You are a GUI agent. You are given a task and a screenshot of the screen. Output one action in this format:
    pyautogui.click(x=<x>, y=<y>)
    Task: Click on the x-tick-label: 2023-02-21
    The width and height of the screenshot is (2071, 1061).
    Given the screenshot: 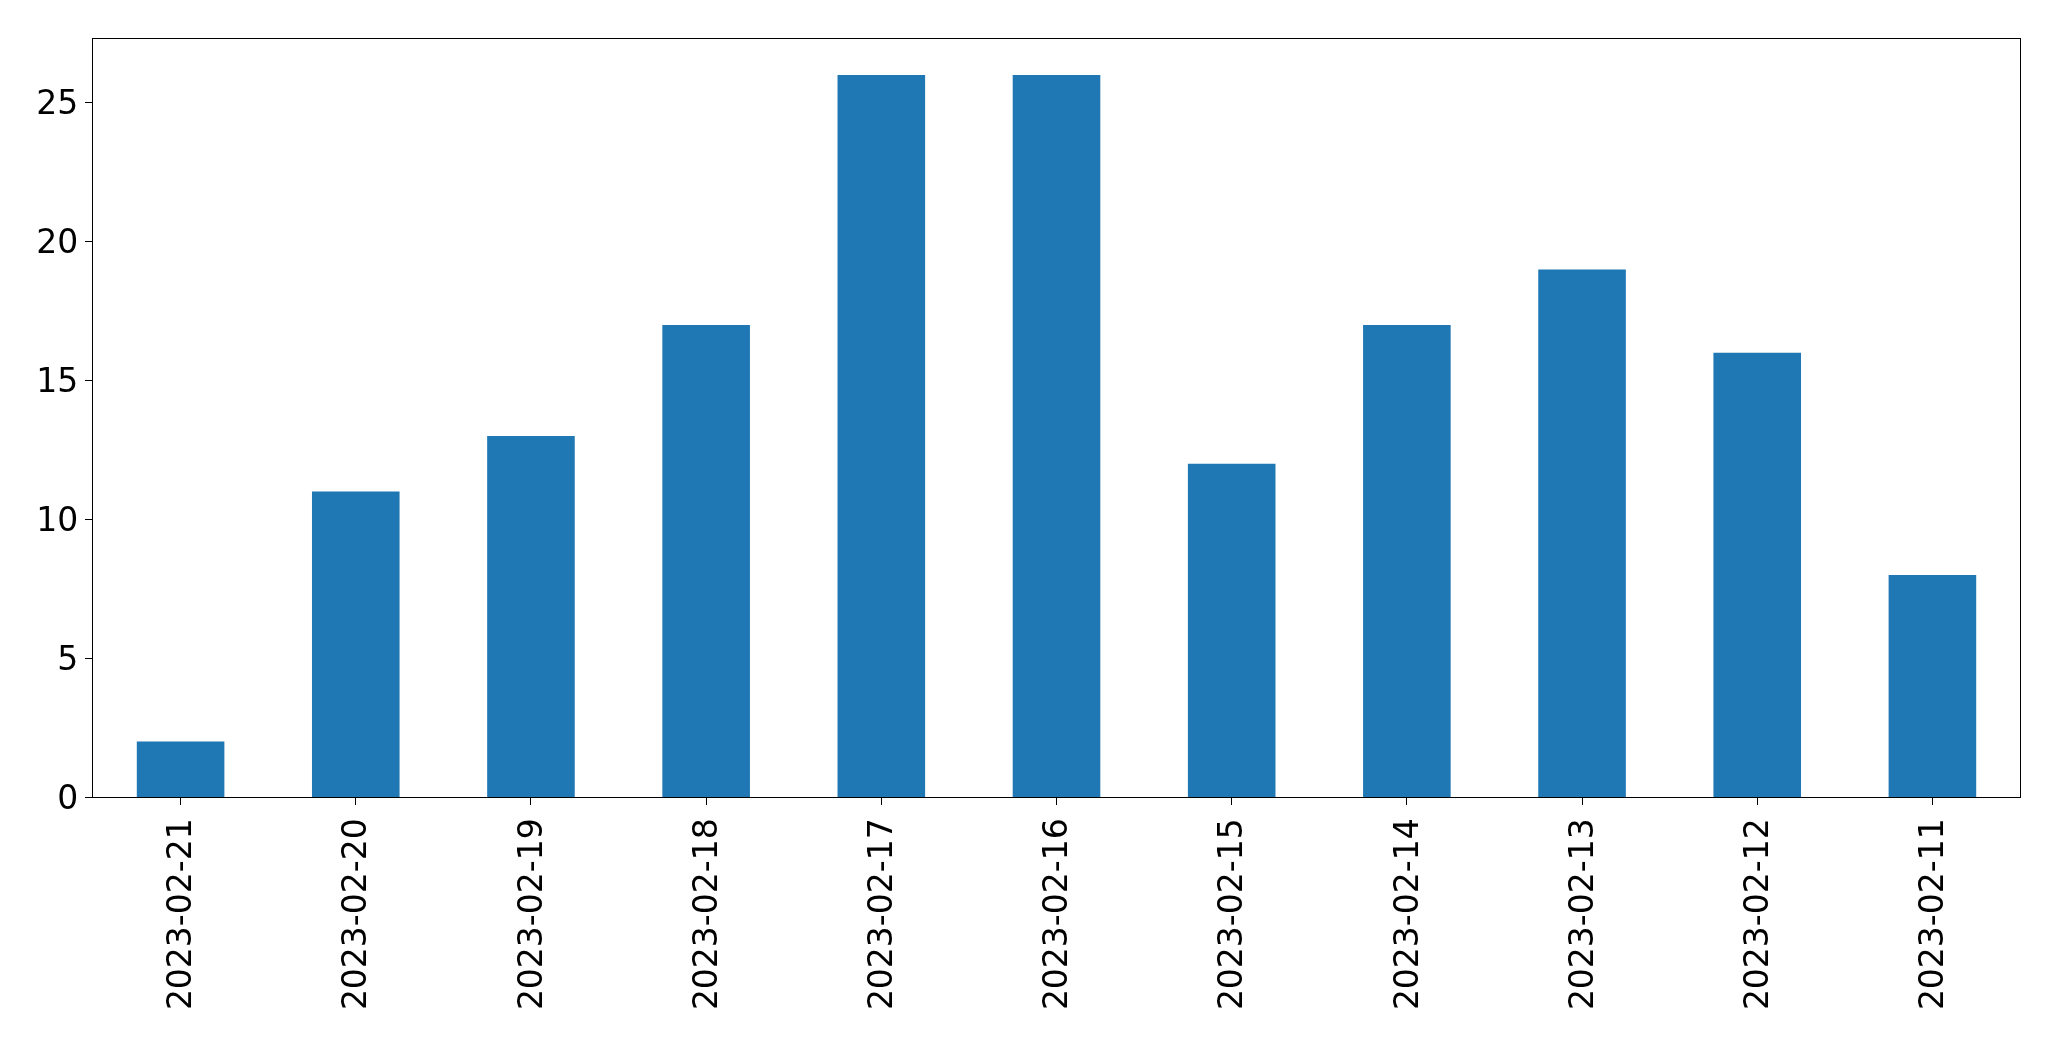 What is the action you would take?
    pyautogui.click(x=180, y=914)
    